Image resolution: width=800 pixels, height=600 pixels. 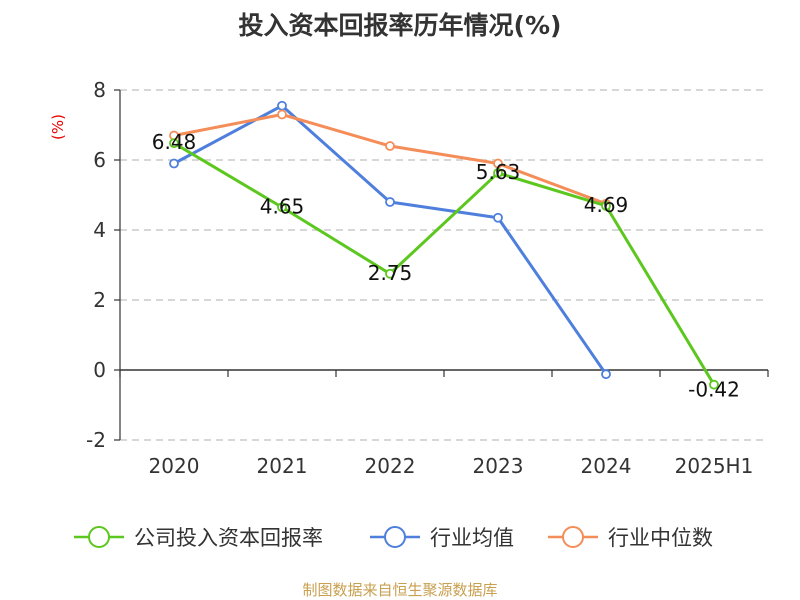 I want to click on y-tick-label: 0, so click(x=99, y=370).